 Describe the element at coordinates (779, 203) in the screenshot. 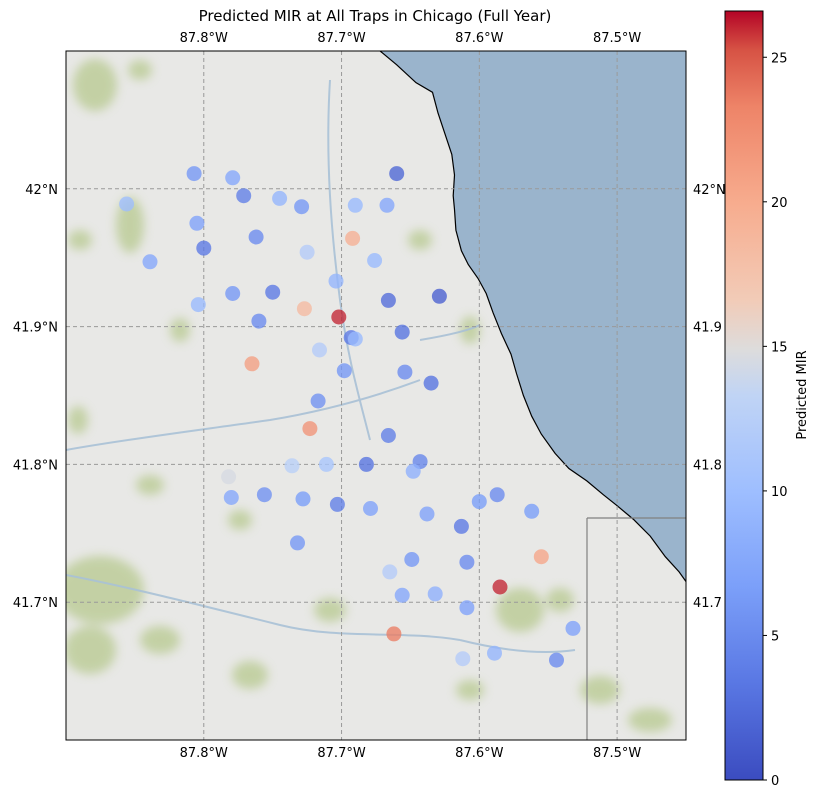

I see `colorbar-tick-label: 20` at that location.